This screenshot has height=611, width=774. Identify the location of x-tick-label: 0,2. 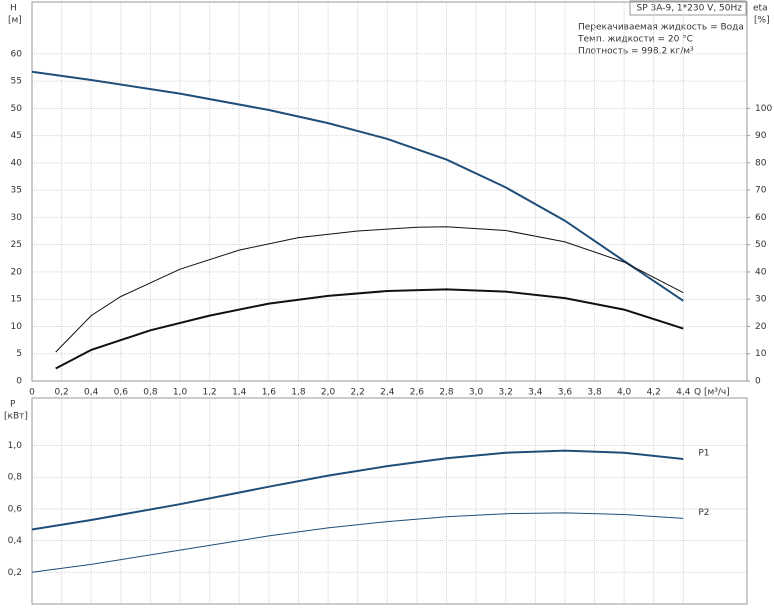
(61, 393).